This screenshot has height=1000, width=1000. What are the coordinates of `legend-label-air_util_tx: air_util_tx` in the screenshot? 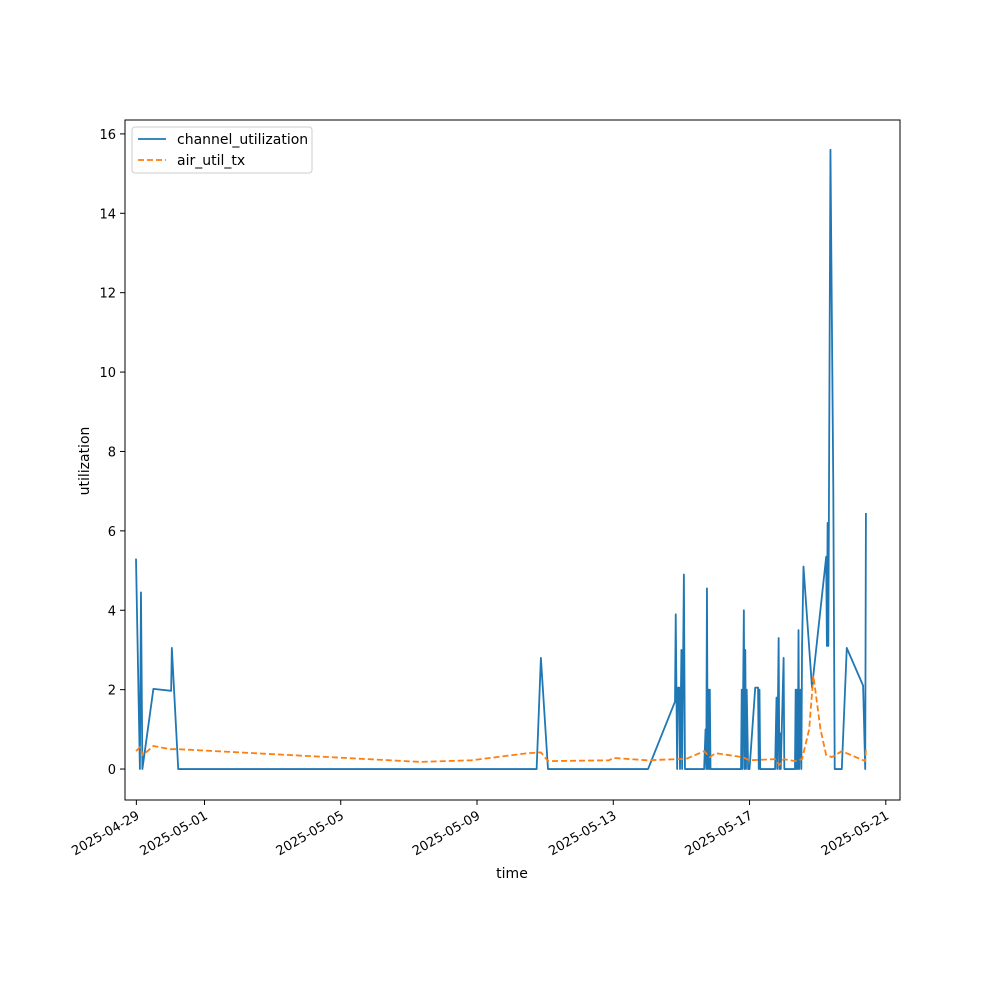 It's located at (211, 161).